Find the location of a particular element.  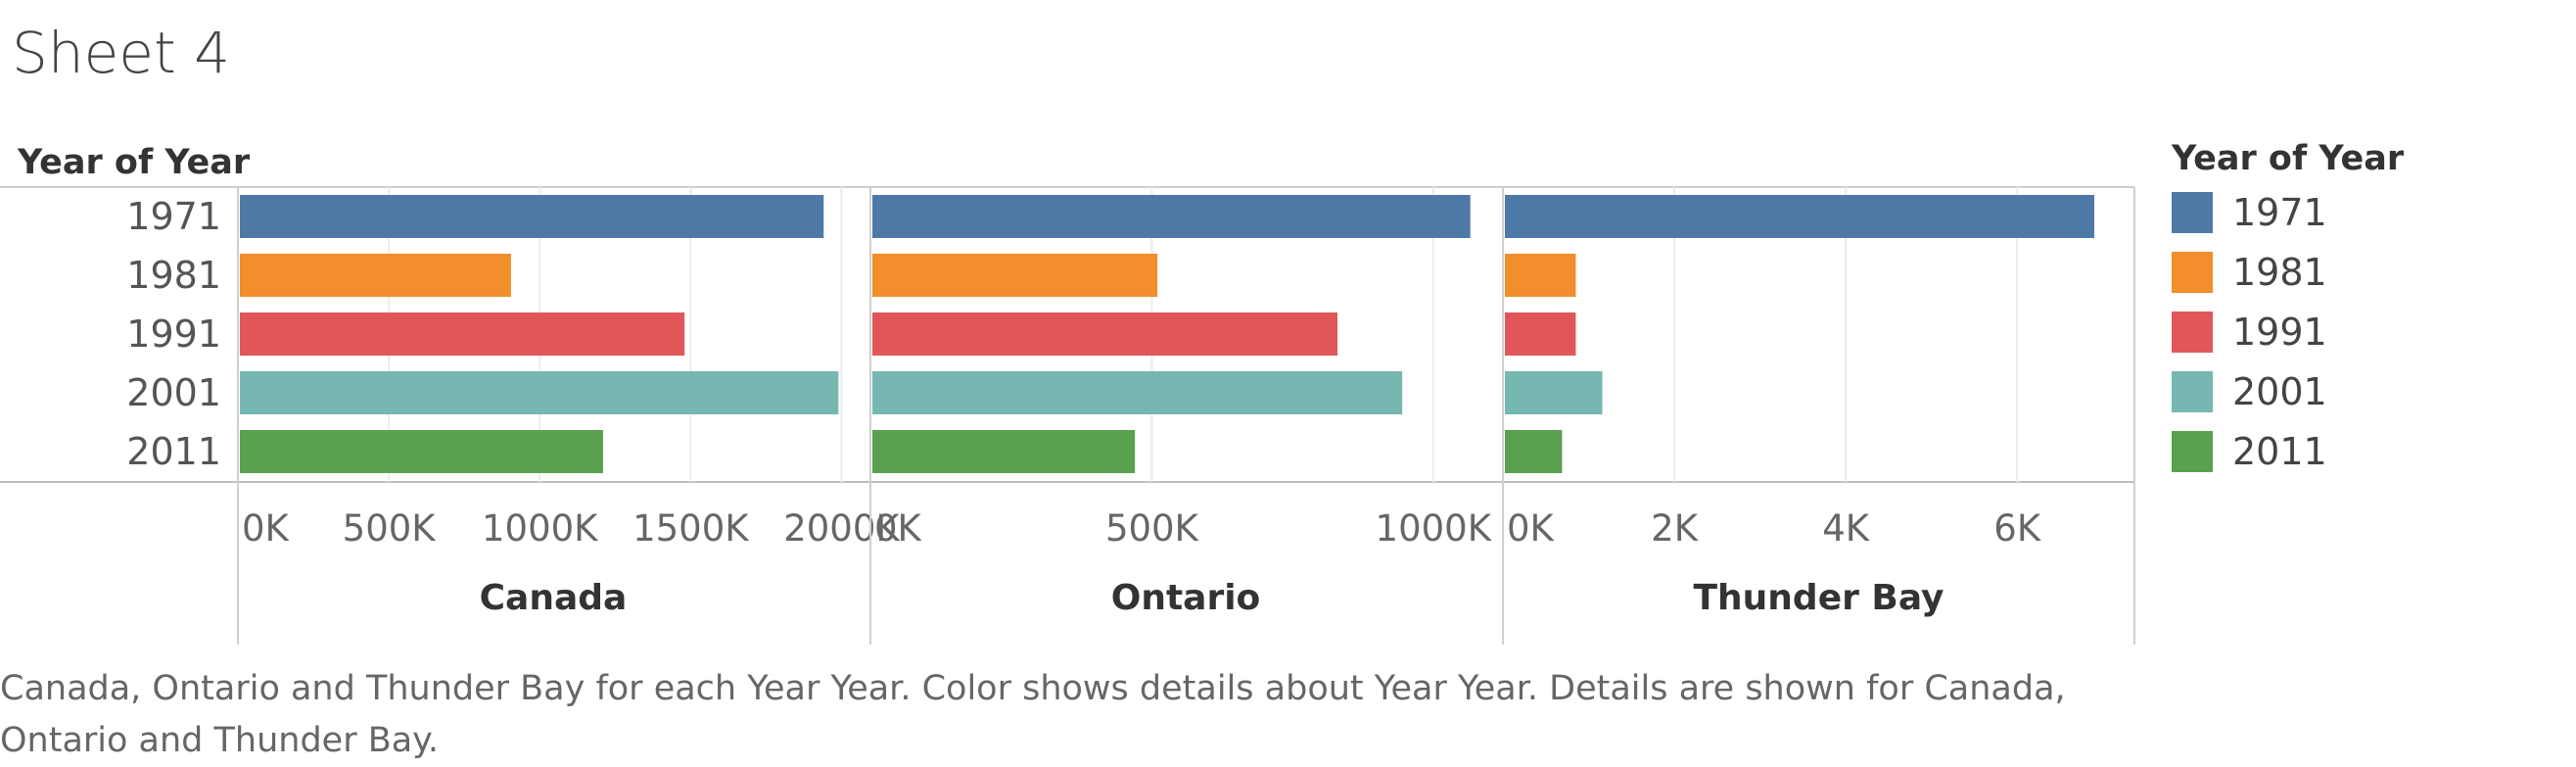

row-label-1991: 1991 is located at coordinates (173, 334).